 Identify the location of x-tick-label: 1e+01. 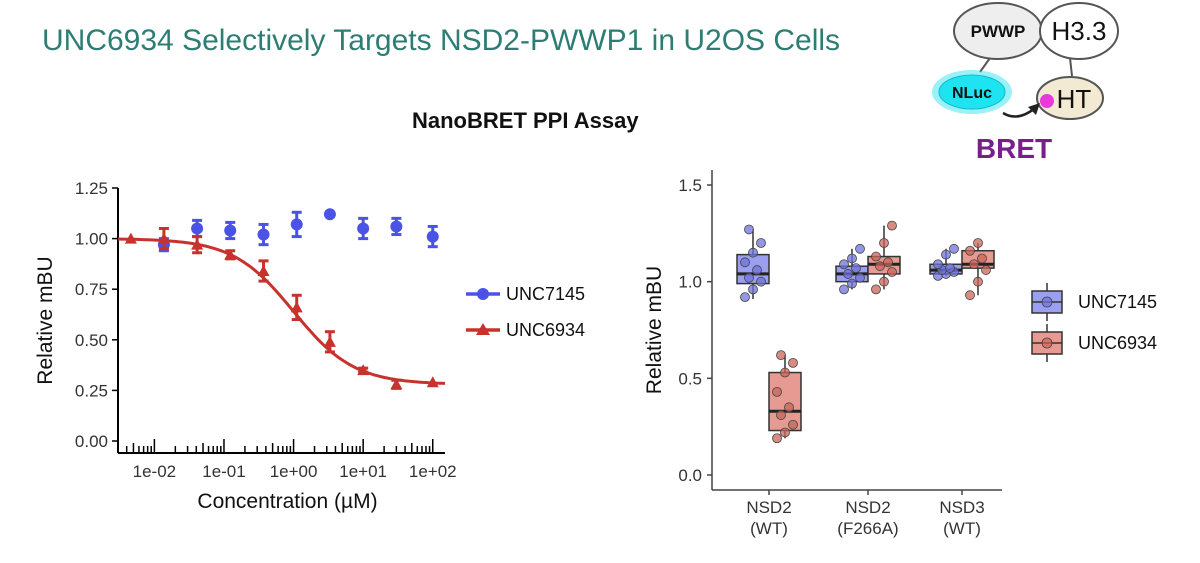
(363, 471).